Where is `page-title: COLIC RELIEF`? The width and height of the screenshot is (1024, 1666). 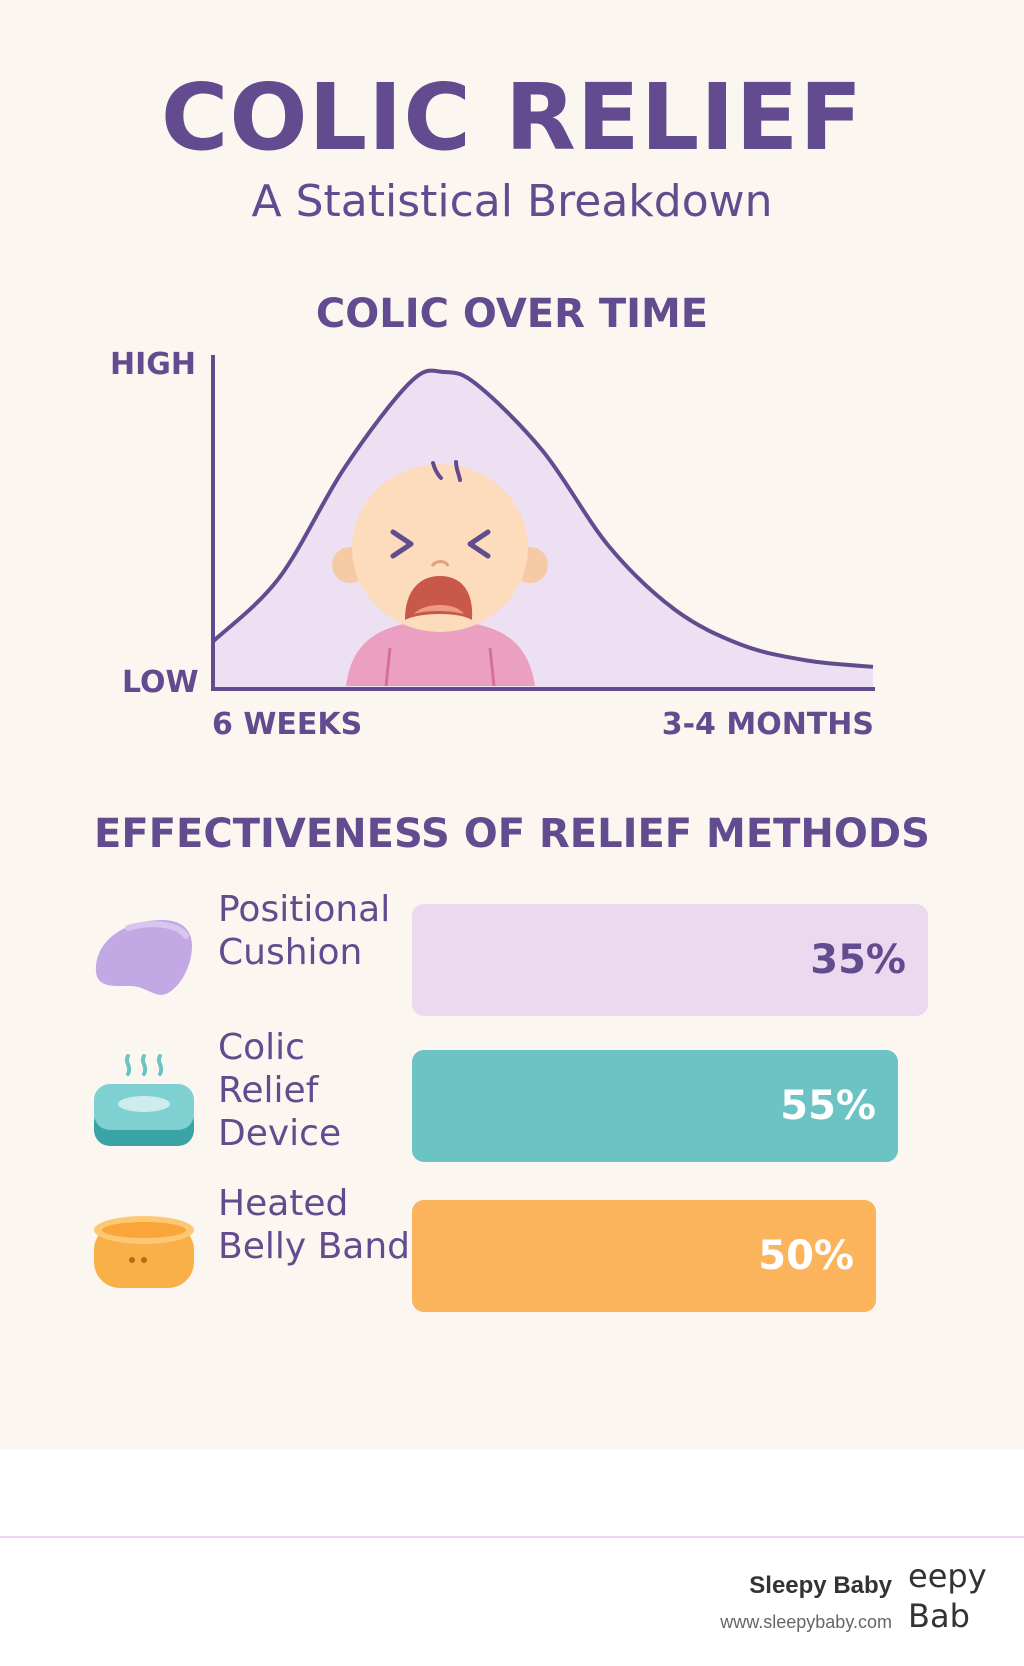 page-title: COLIC RELIEF is located at coordinates (512, 117).